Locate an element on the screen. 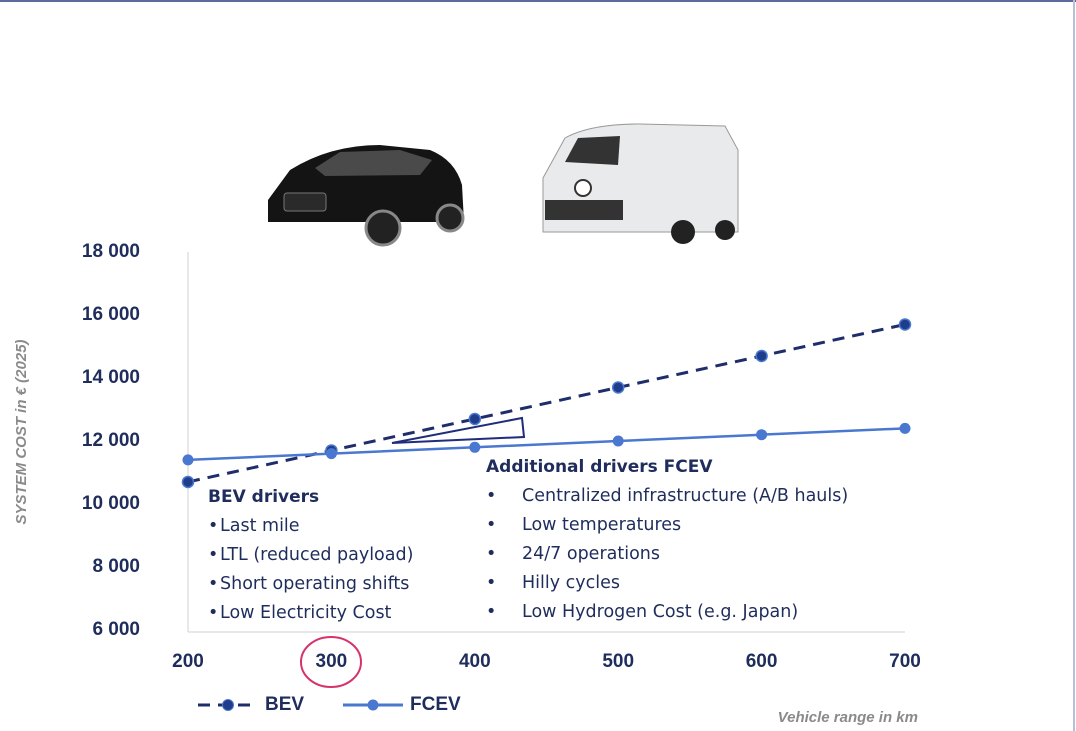  y-axis-label: SYSTEM COST in € (2025) is located at coordinates (21, 431).